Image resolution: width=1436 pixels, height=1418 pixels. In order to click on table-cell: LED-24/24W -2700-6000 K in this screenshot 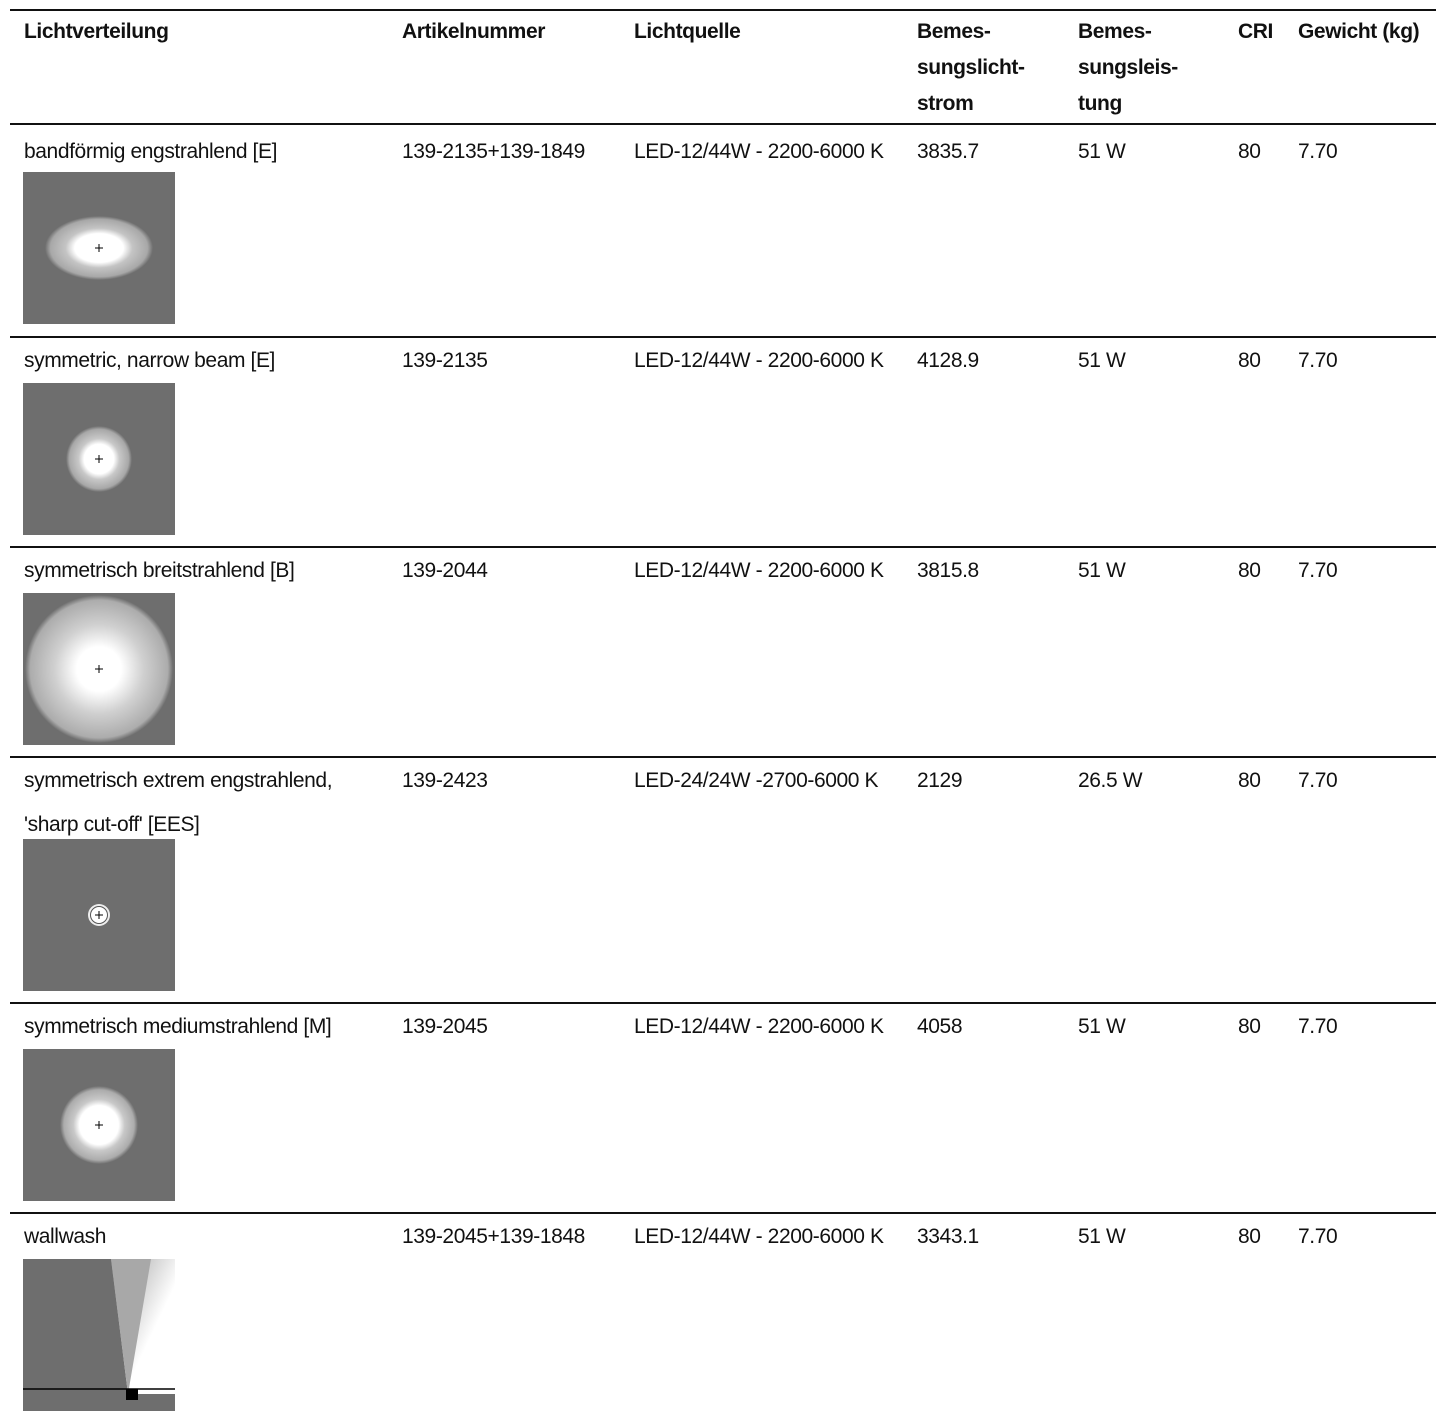, I will do `click(756, 780)`.